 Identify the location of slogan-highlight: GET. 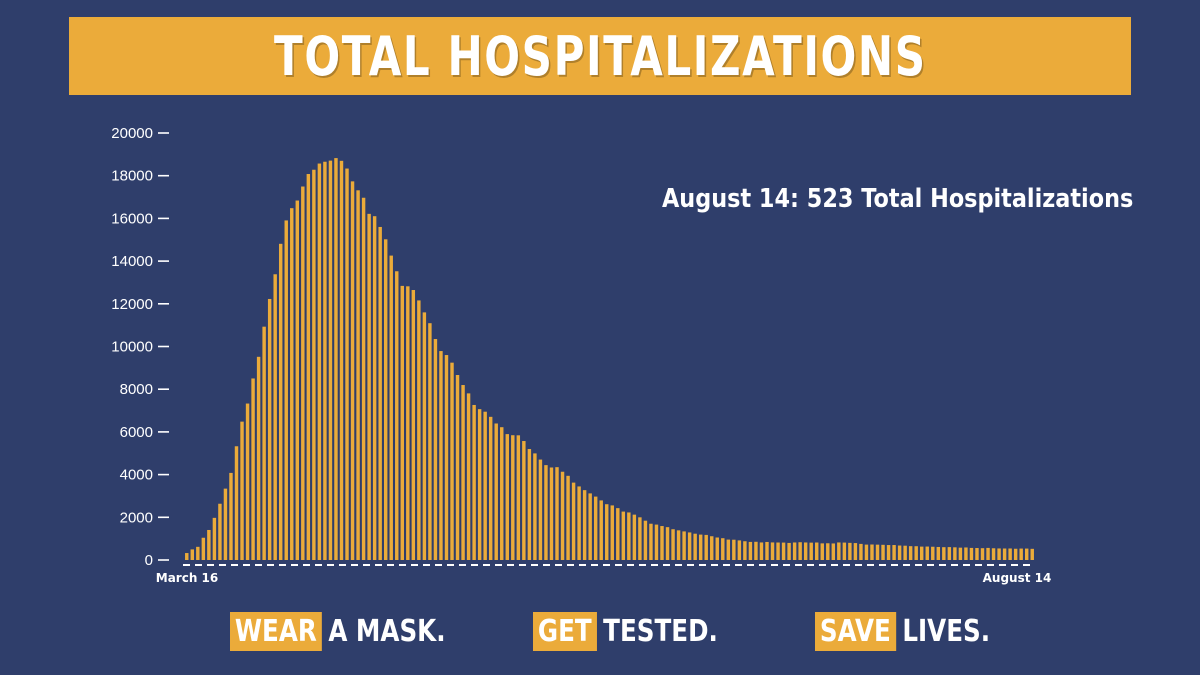
(565, 631).